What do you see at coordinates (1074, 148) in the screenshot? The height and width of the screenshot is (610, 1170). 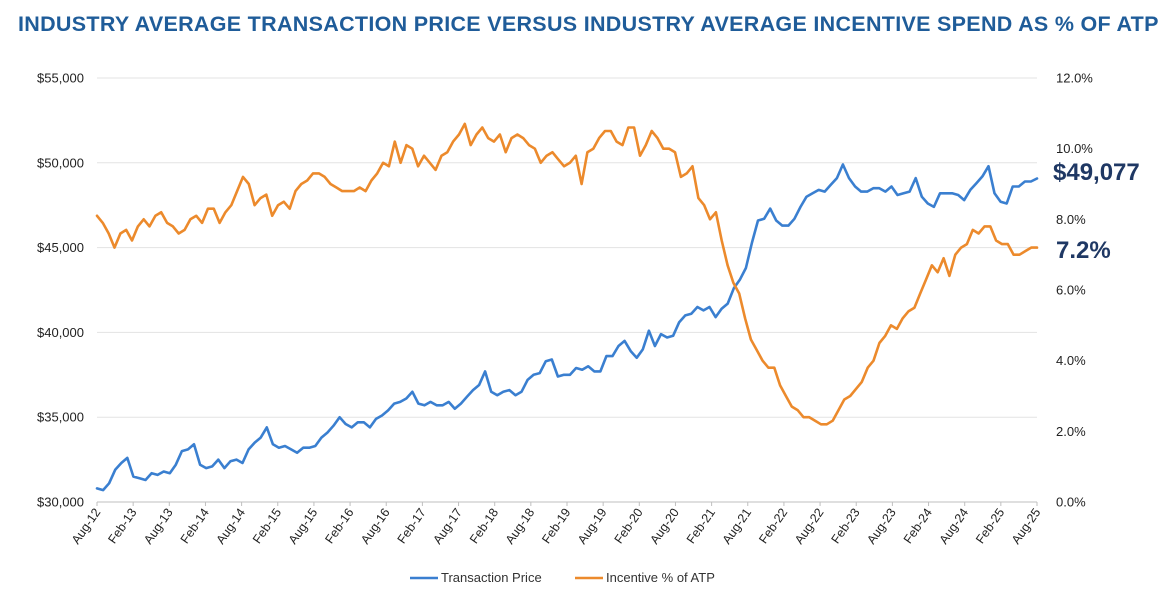 I see `right-tick-label: 10.0%` at bounding box center [1074, 148].